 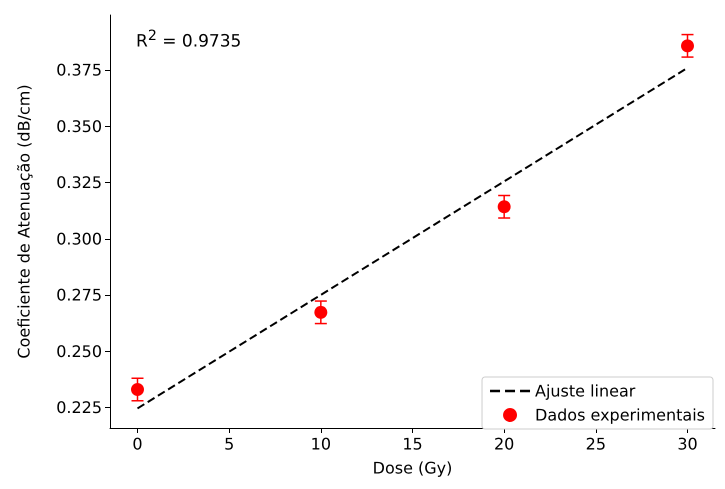 I want to click on x-tick-label: 0, so click(x=137, y=444).